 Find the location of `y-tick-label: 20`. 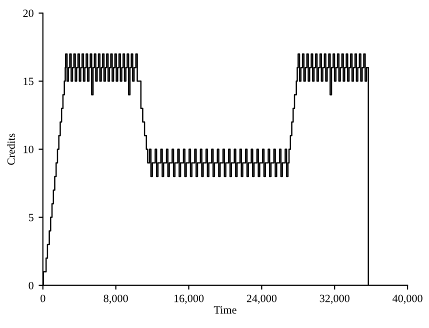

y-tick-label: 20 is located at coordinates (28, 14).